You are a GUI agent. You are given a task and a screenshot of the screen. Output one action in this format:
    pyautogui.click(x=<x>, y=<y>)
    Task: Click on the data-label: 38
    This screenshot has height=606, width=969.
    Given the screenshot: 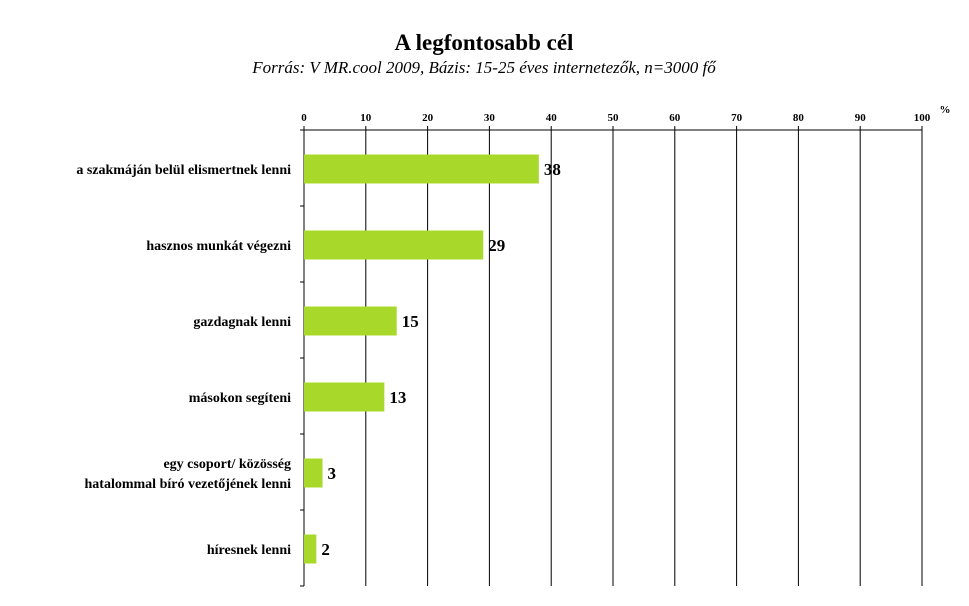 What is the action you would take?
    pyautogui.click(x=552, y=169)
    